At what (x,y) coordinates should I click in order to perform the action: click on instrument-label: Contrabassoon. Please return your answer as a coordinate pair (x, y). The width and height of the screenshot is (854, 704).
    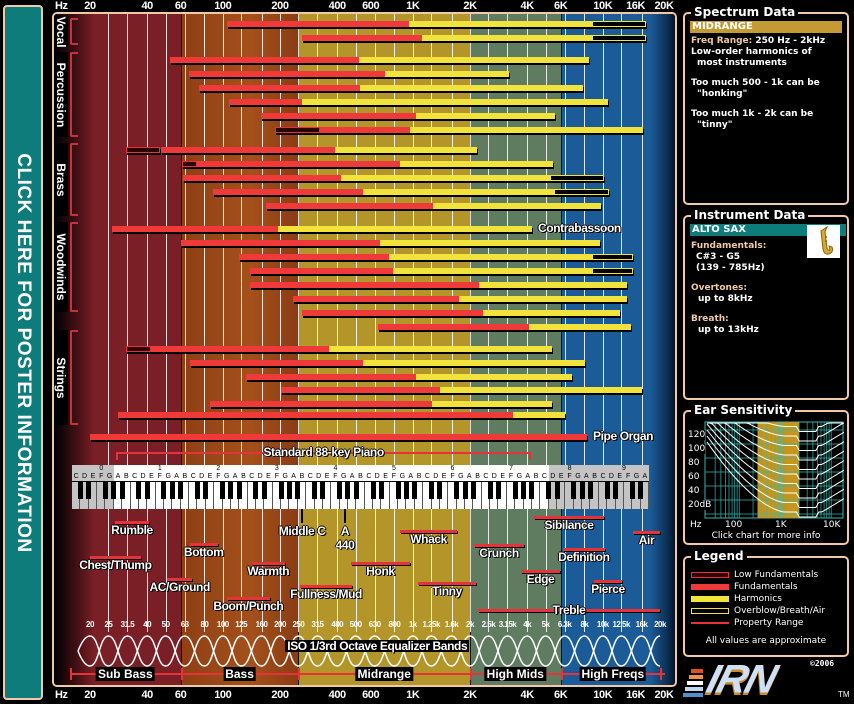
    Looking at the image, I should click on (579, 228).